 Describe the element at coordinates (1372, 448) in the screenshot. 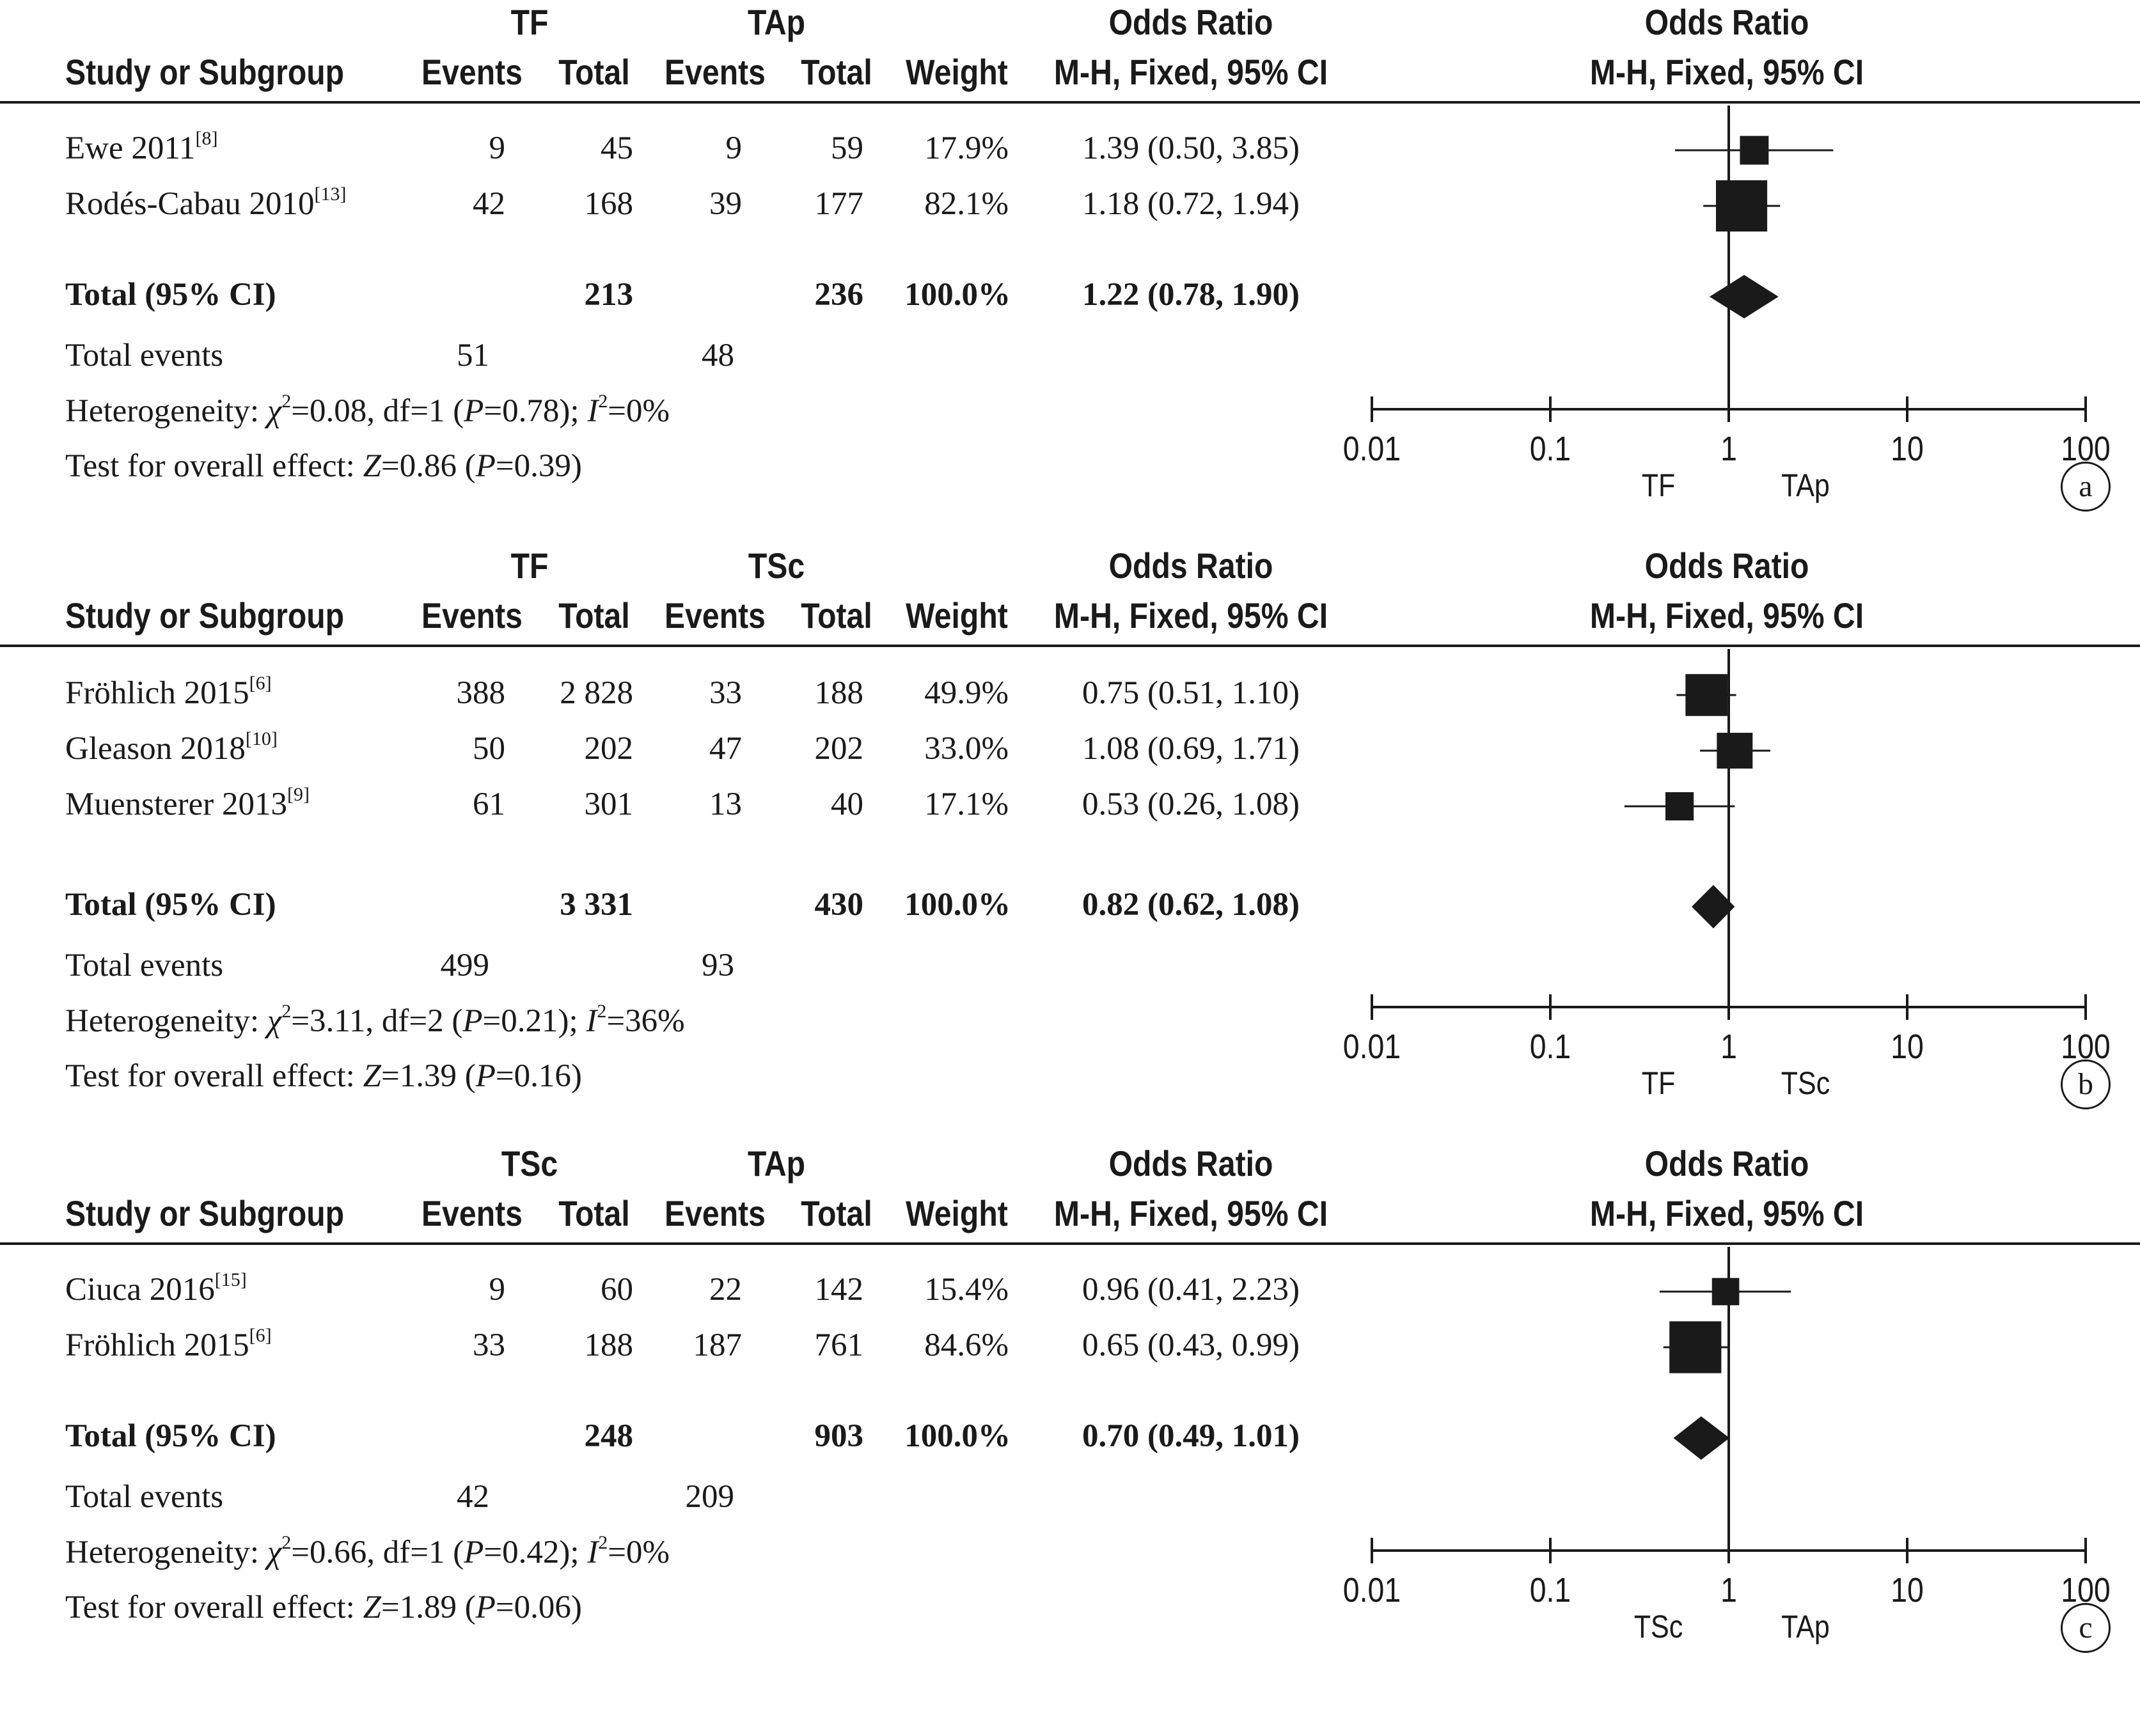

I see `x-tick-label: 0.01` at that location.